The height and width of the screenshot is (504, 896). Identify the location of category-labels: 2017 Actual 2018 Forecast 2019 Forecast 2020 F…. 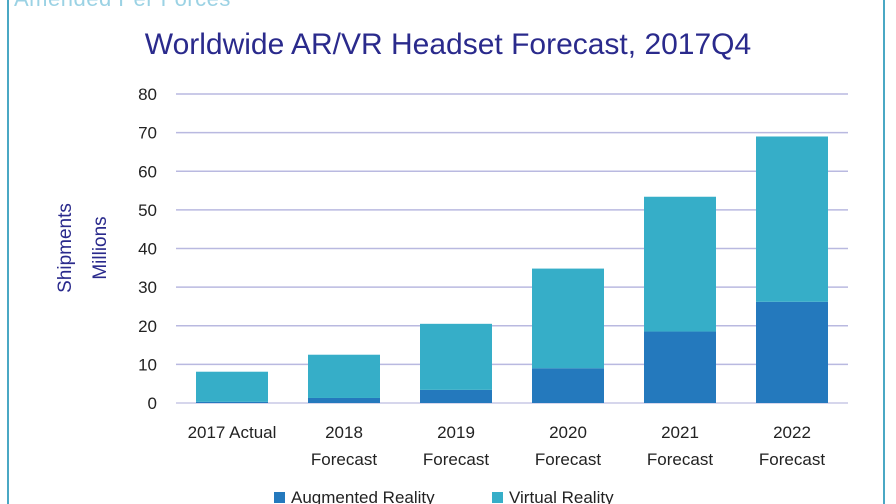
(507, 446).